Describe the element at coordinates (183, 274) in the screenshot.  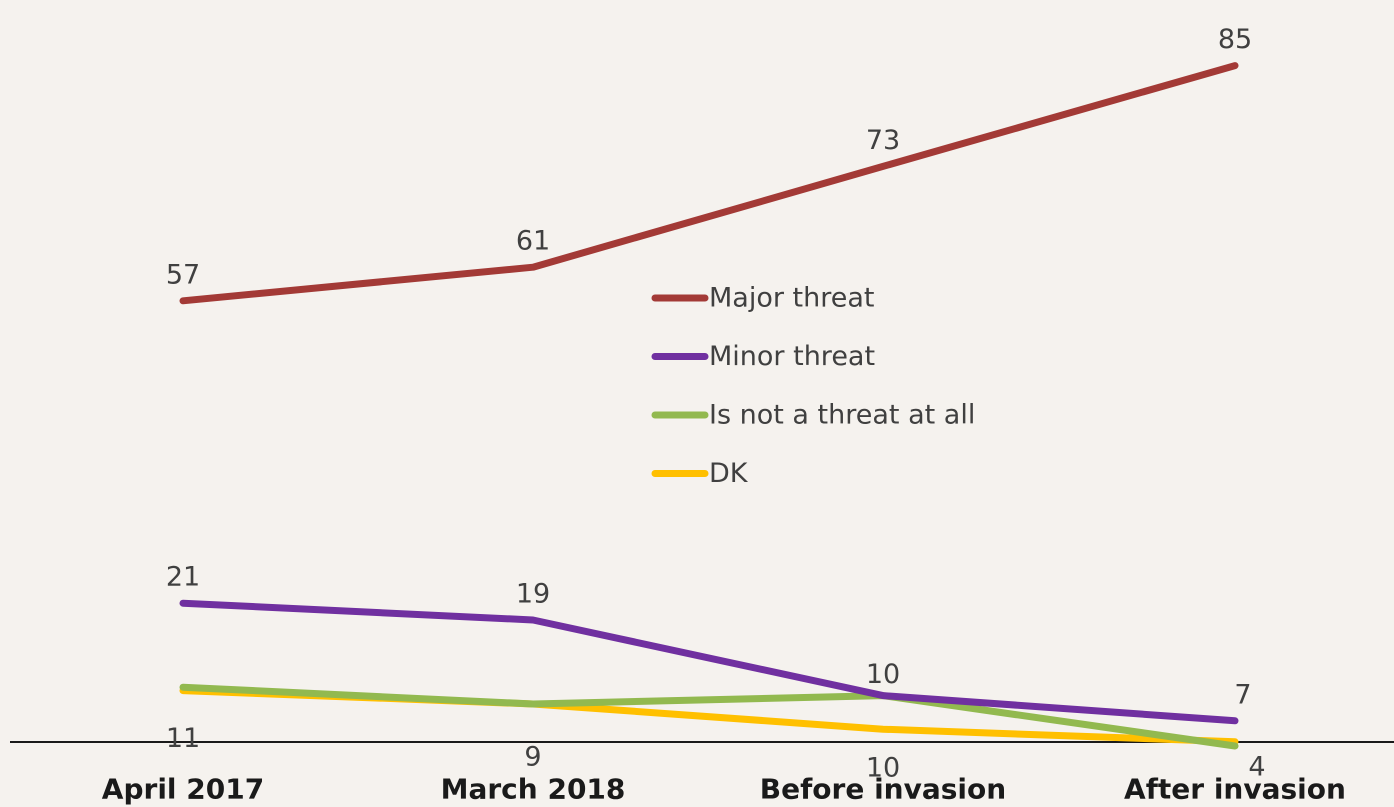
I see `data-label-major-threat-0: 57` at that location.